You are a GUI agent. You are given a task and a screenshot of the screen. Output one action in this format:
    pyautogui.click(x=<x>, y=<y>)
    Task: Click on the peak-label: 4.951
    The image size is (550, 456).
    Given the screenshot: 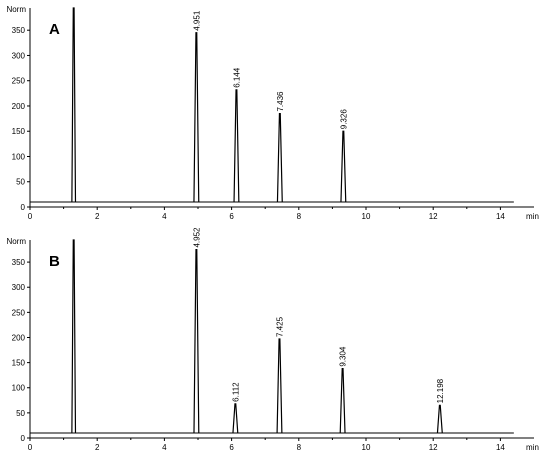 What is the action you would take?
    pyautogui.click(x=196, y=20)
    